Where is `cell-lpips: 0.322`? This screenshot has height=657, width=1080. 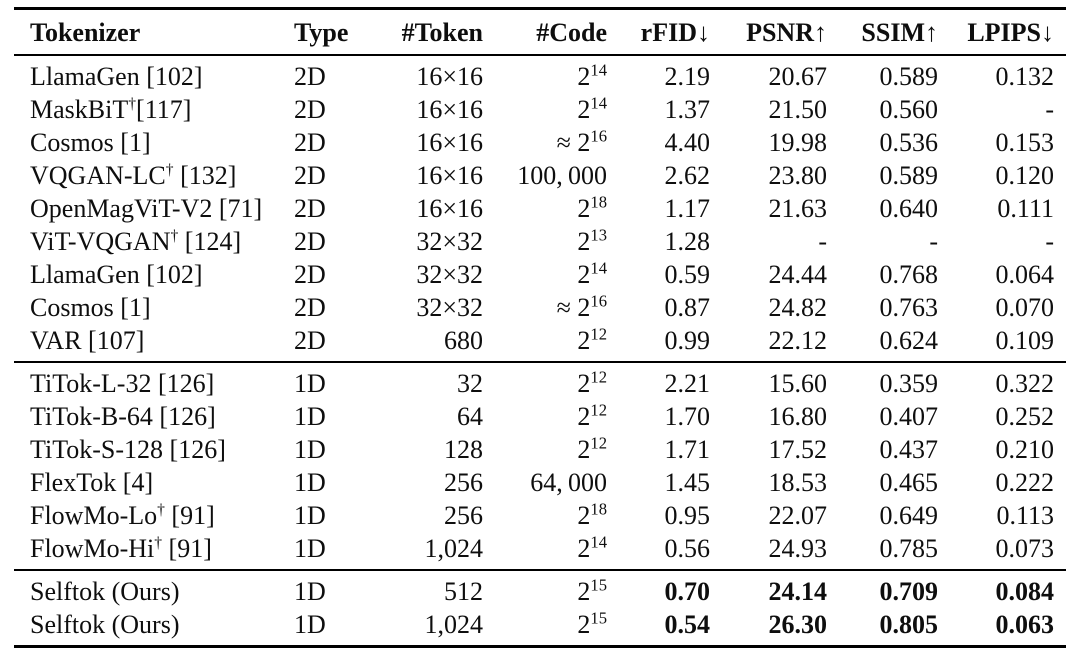 cell-lpips: 0.322 is located at coordinates (1025, 383).